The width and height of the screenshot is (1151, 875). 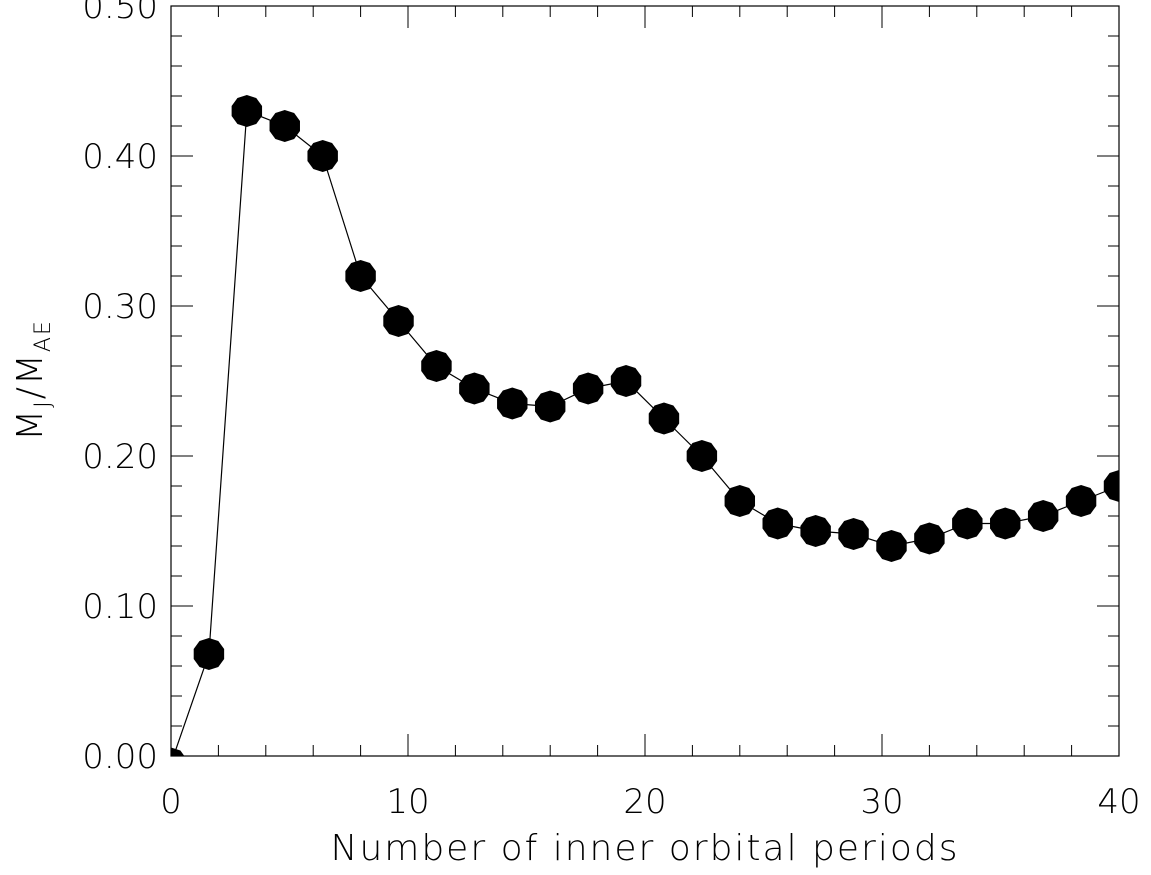 I want to click on y-axis-title-slash: /M, so click(x=30, y=375).